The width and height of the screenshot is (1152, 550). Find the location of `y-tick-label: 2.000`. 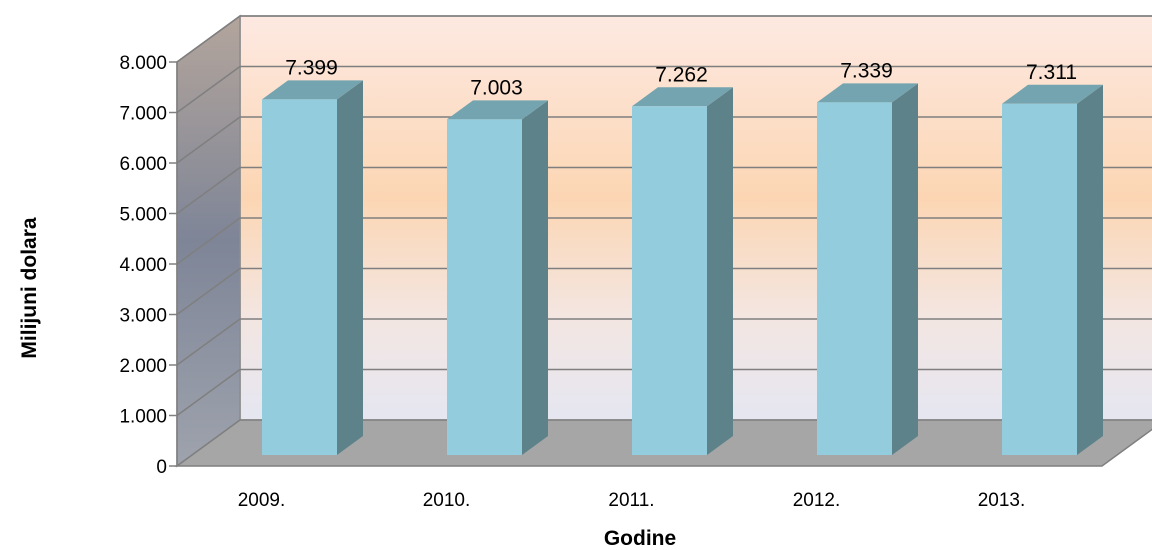

y-tick-label: 2.000 is located at coordinates (143, 366).